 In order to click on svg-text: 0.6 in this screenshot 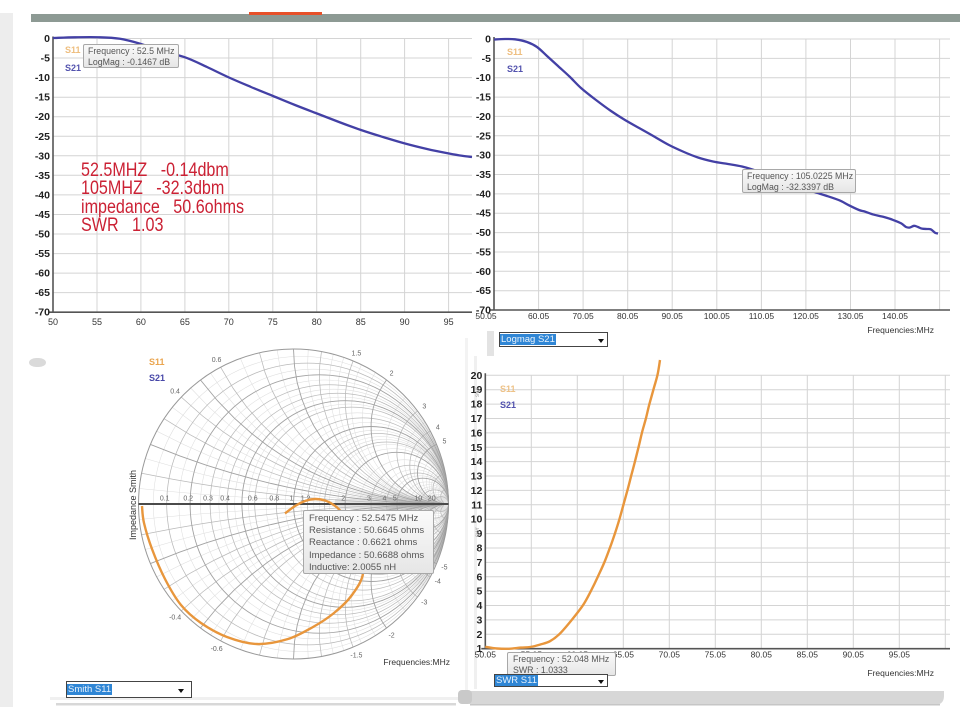, I will do `click(253, 499)`.